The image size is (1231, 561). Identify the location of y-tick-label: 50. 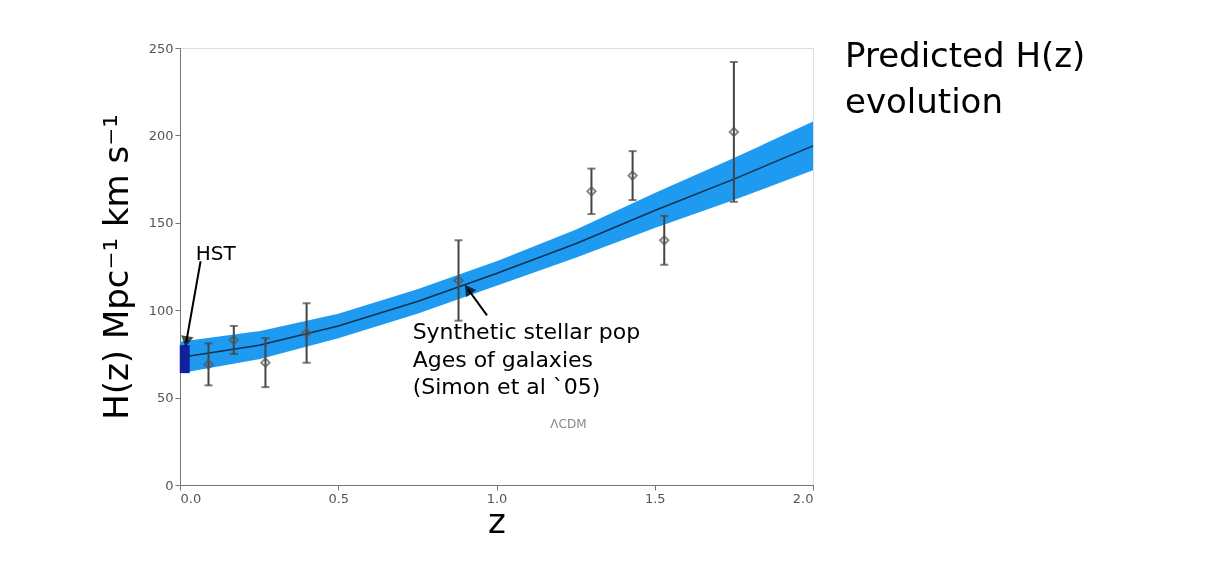
(165, 398).